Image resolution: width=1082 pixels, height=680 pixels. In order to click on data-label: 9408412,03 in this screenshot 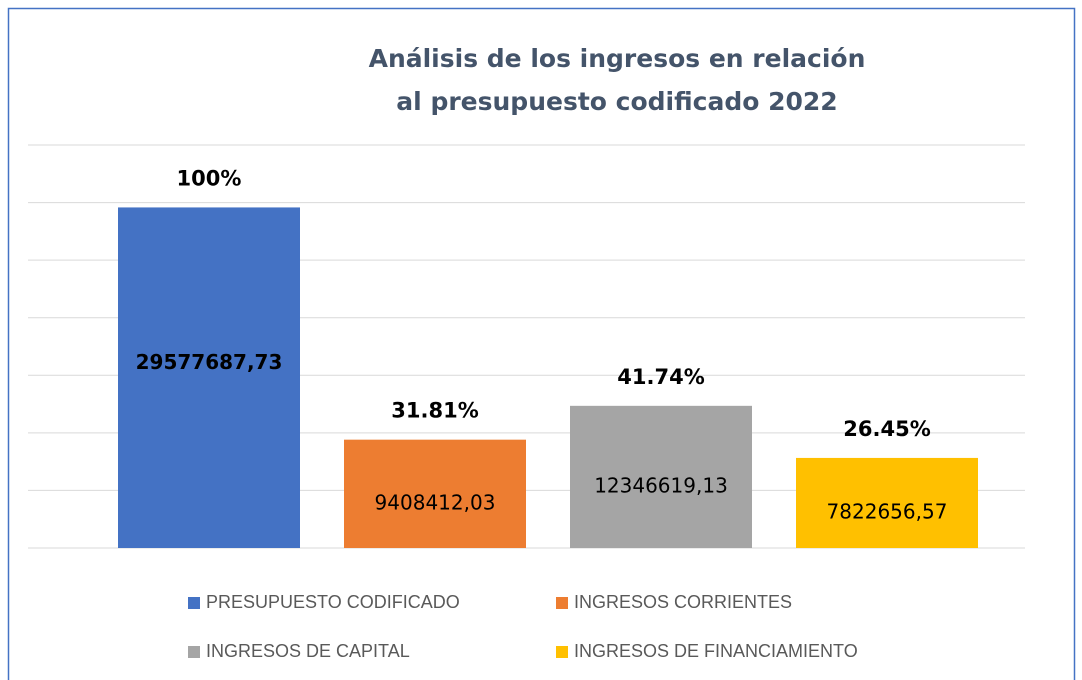, I will do `click(435, 502)`.